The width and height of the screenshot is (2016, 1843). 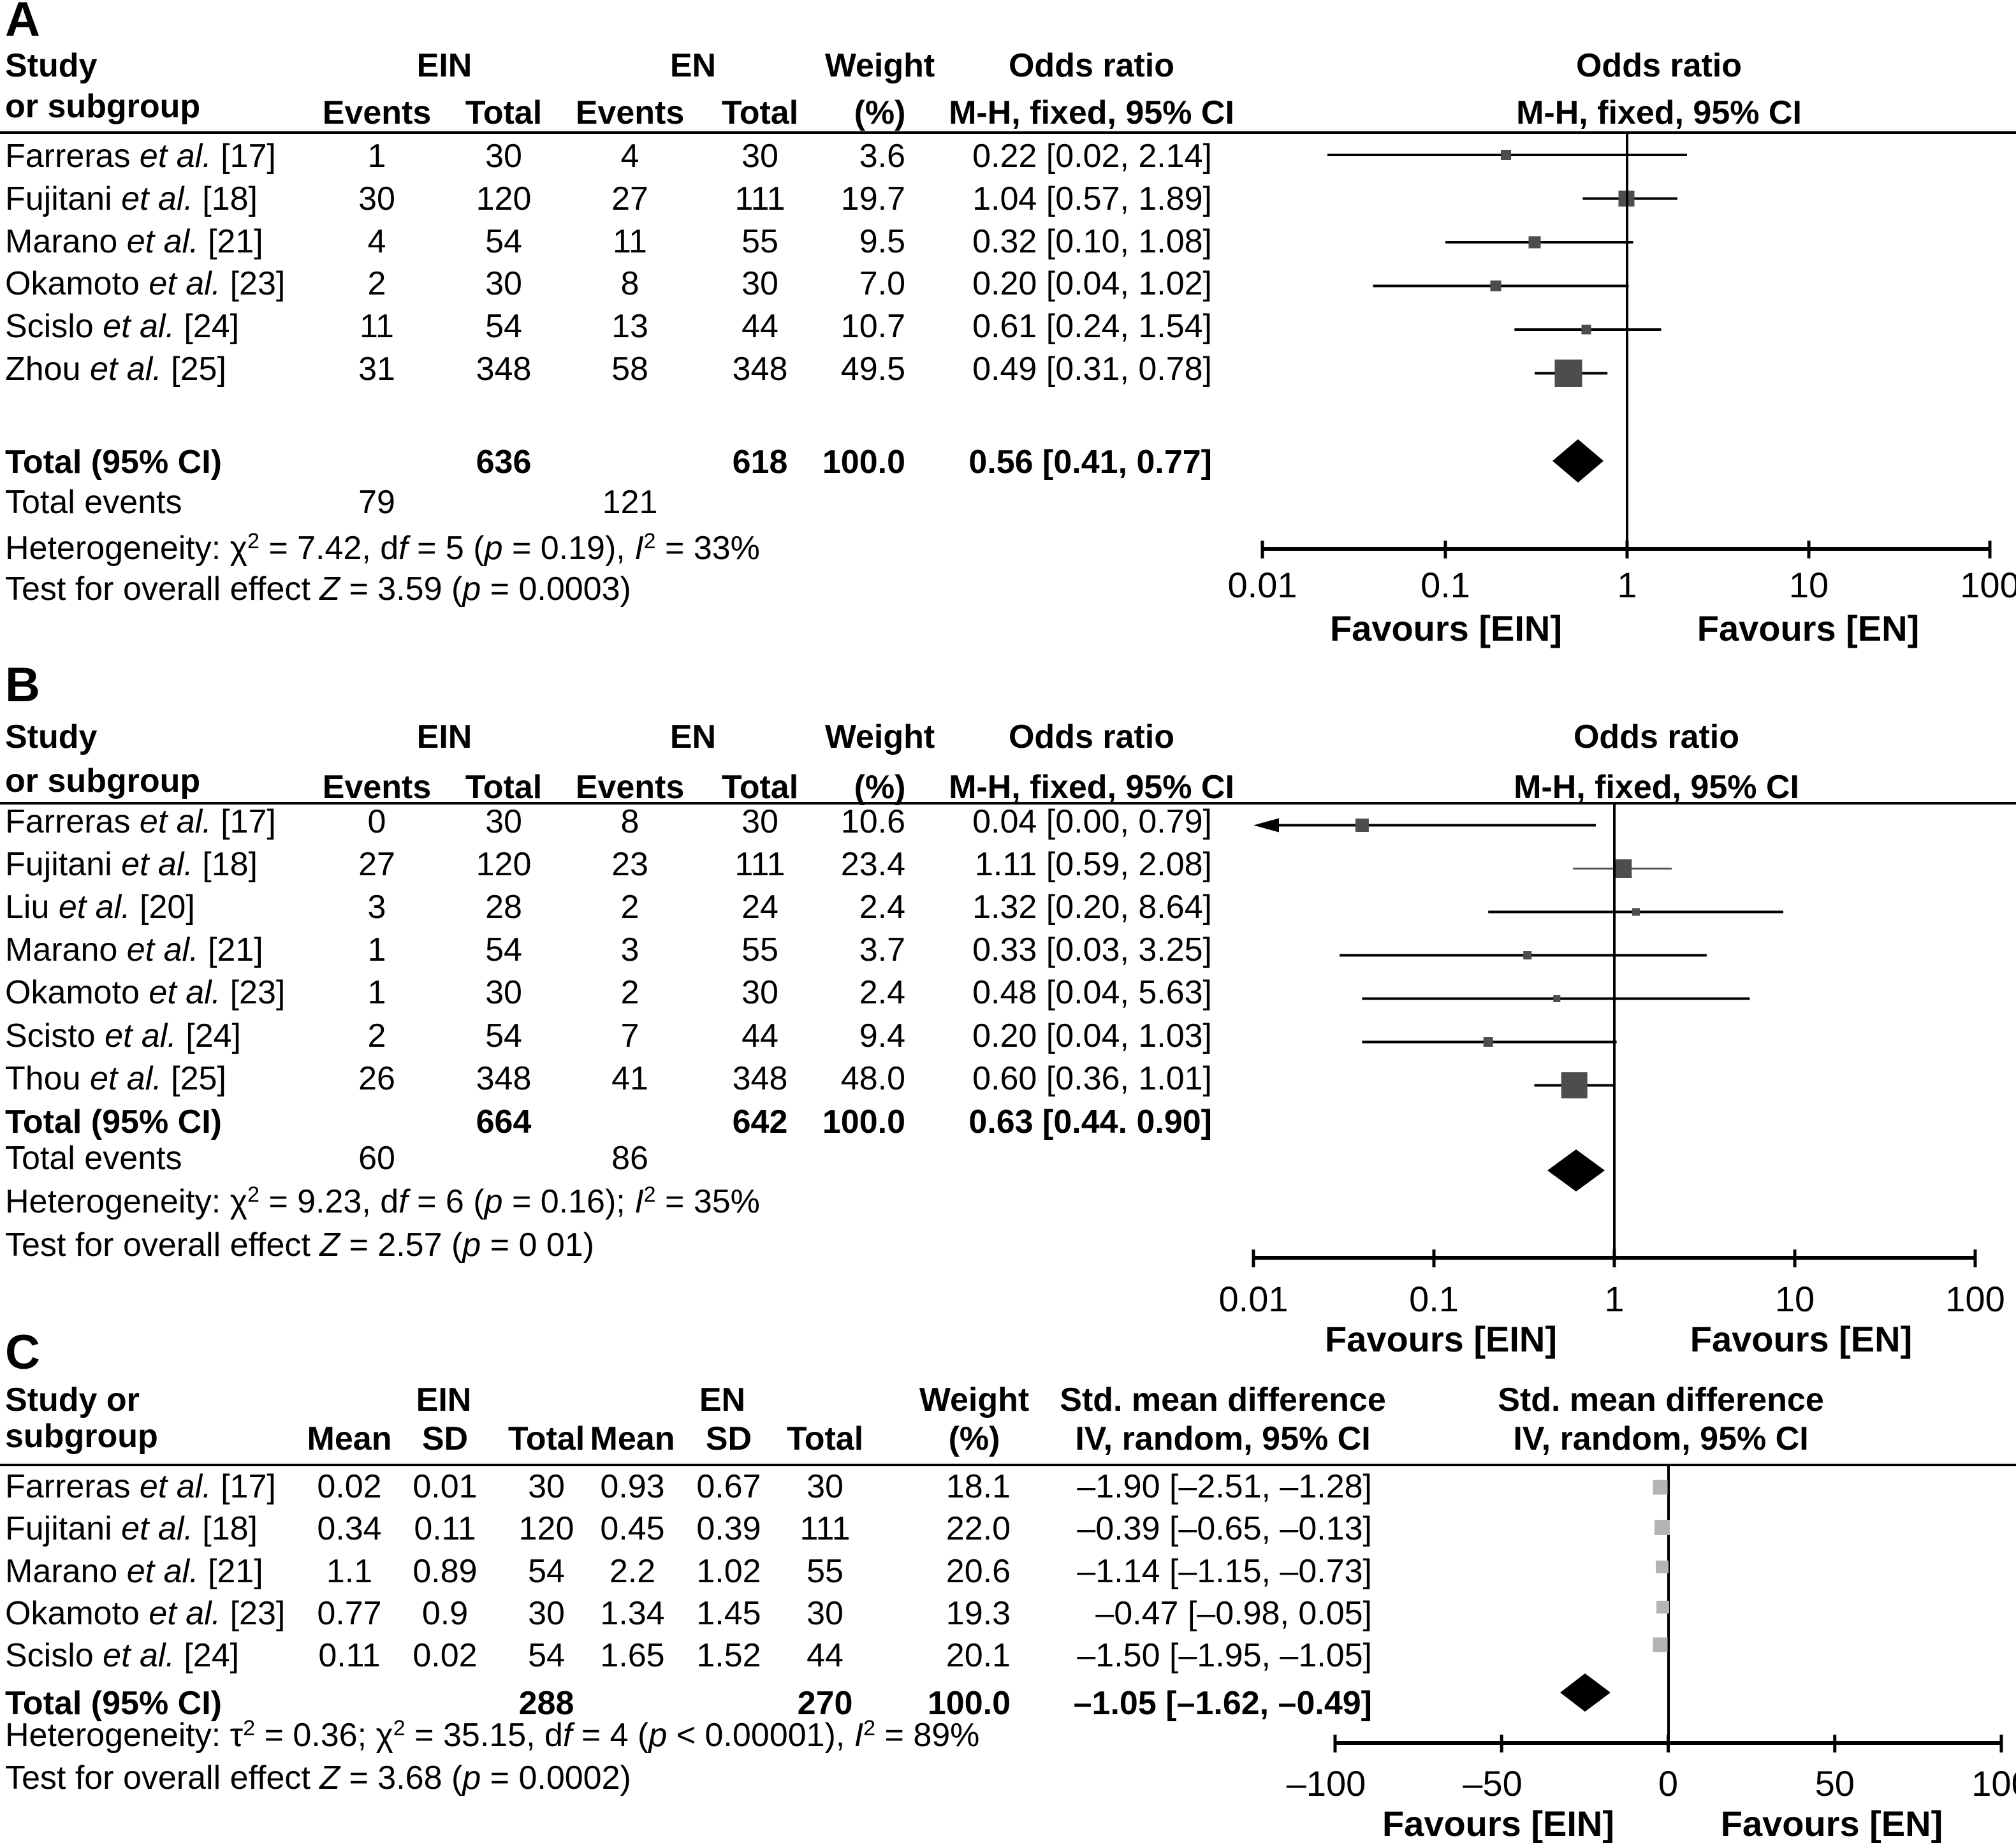 What do you see at coordinates (630, 502) in the screenshot?
I see `svg-text: 121` at bounding box center [630, 502].